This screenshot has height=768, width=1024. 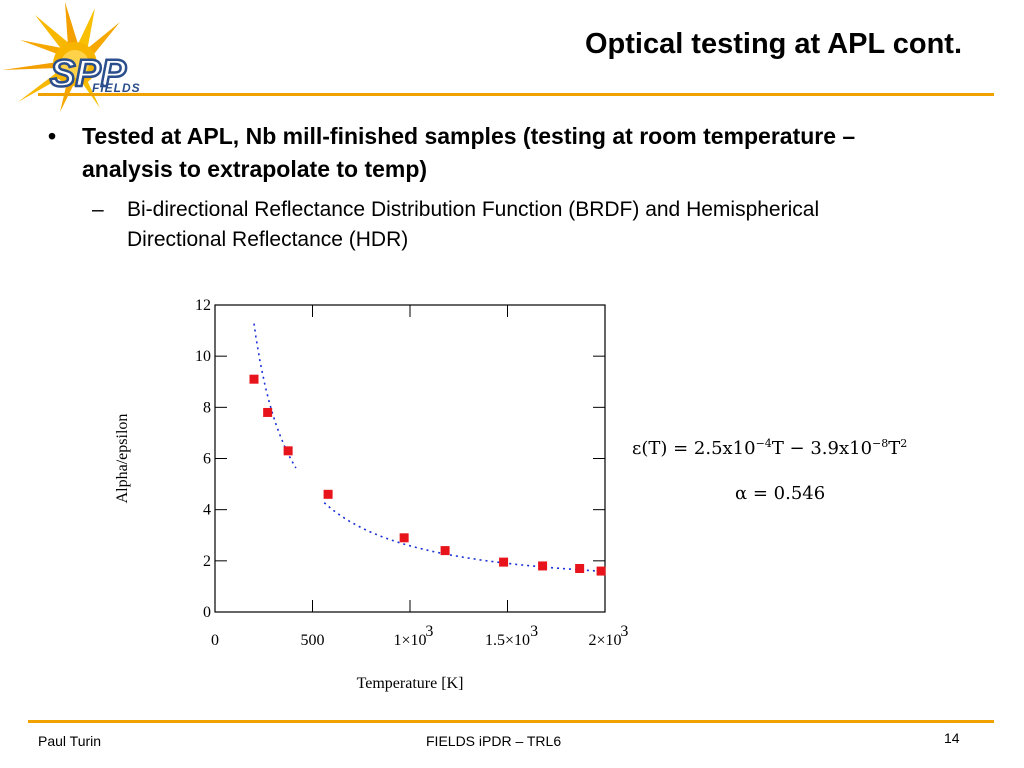 I want to click on epsilon-formula: ε(T) = 2.5x10−4T − 3.9x10−8T2, so click(x=769, y=448).